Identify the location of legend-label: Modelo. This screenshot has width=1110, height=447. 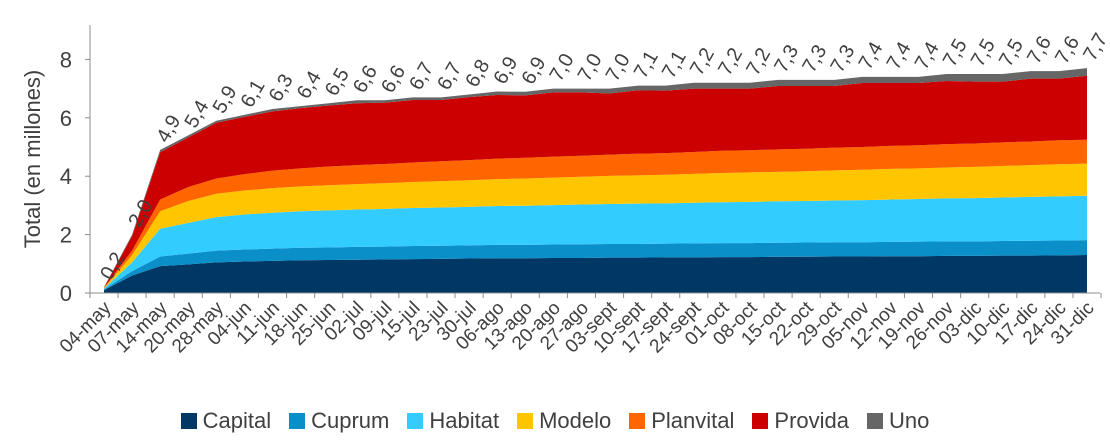
(575, 420).